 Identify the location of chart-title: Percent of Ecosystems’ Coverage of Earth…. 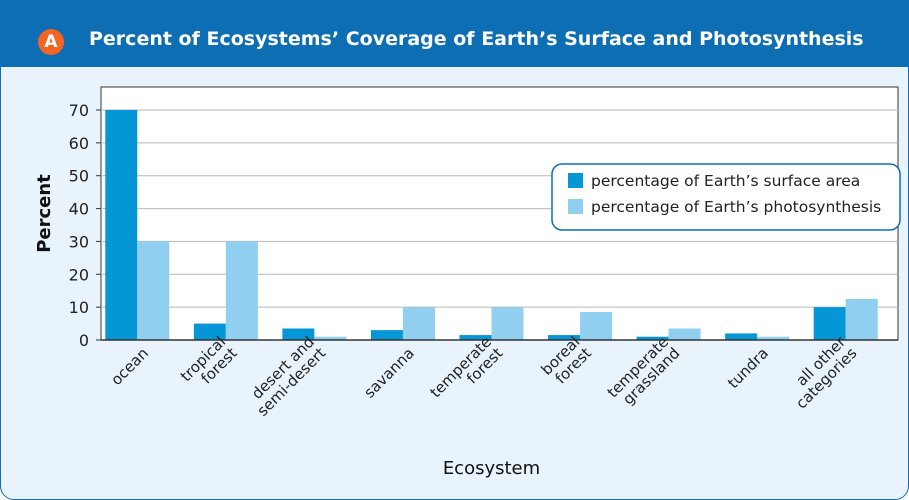
(476, 39).